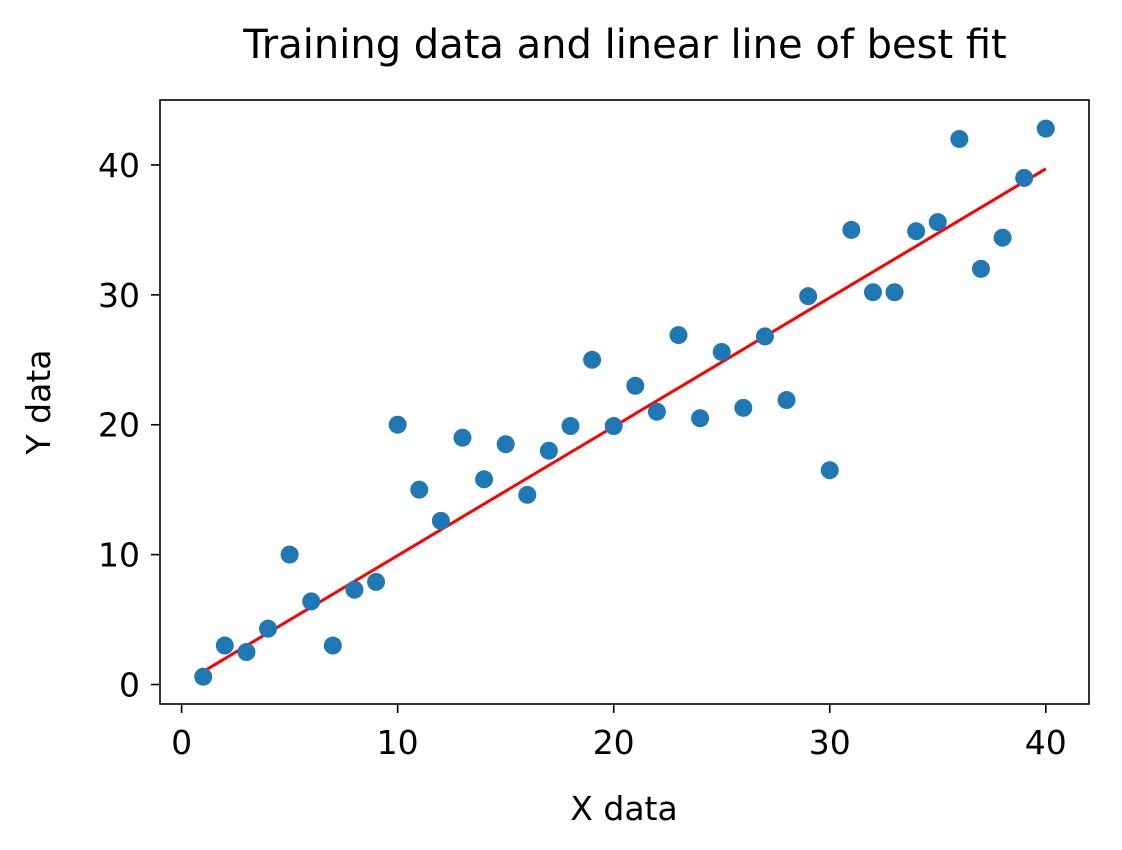  What do you see at coordinates (830, 742) in the screenshot?
I see `x-tick-label: 30` at bounding box center [830, 742].